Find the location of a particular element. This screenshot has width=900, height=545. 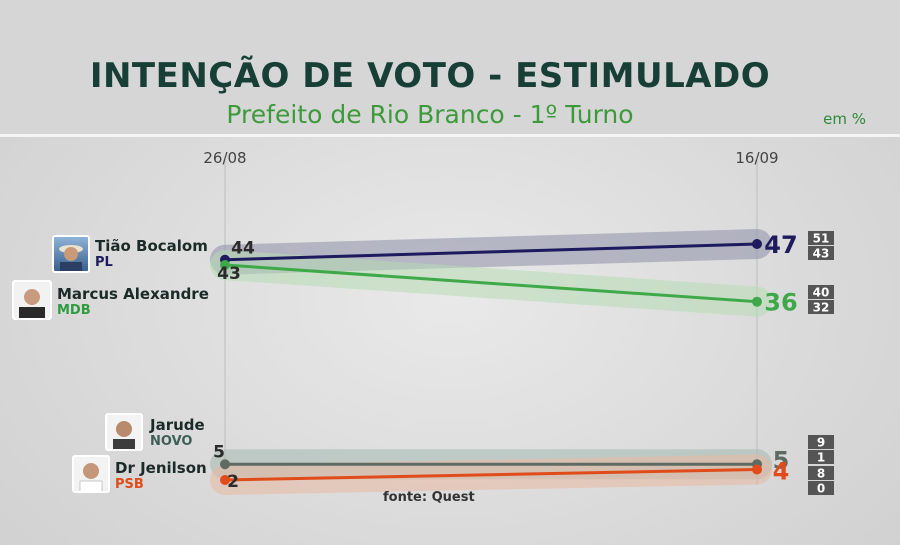

unit-label: em % is located at coordinates (844, 119).